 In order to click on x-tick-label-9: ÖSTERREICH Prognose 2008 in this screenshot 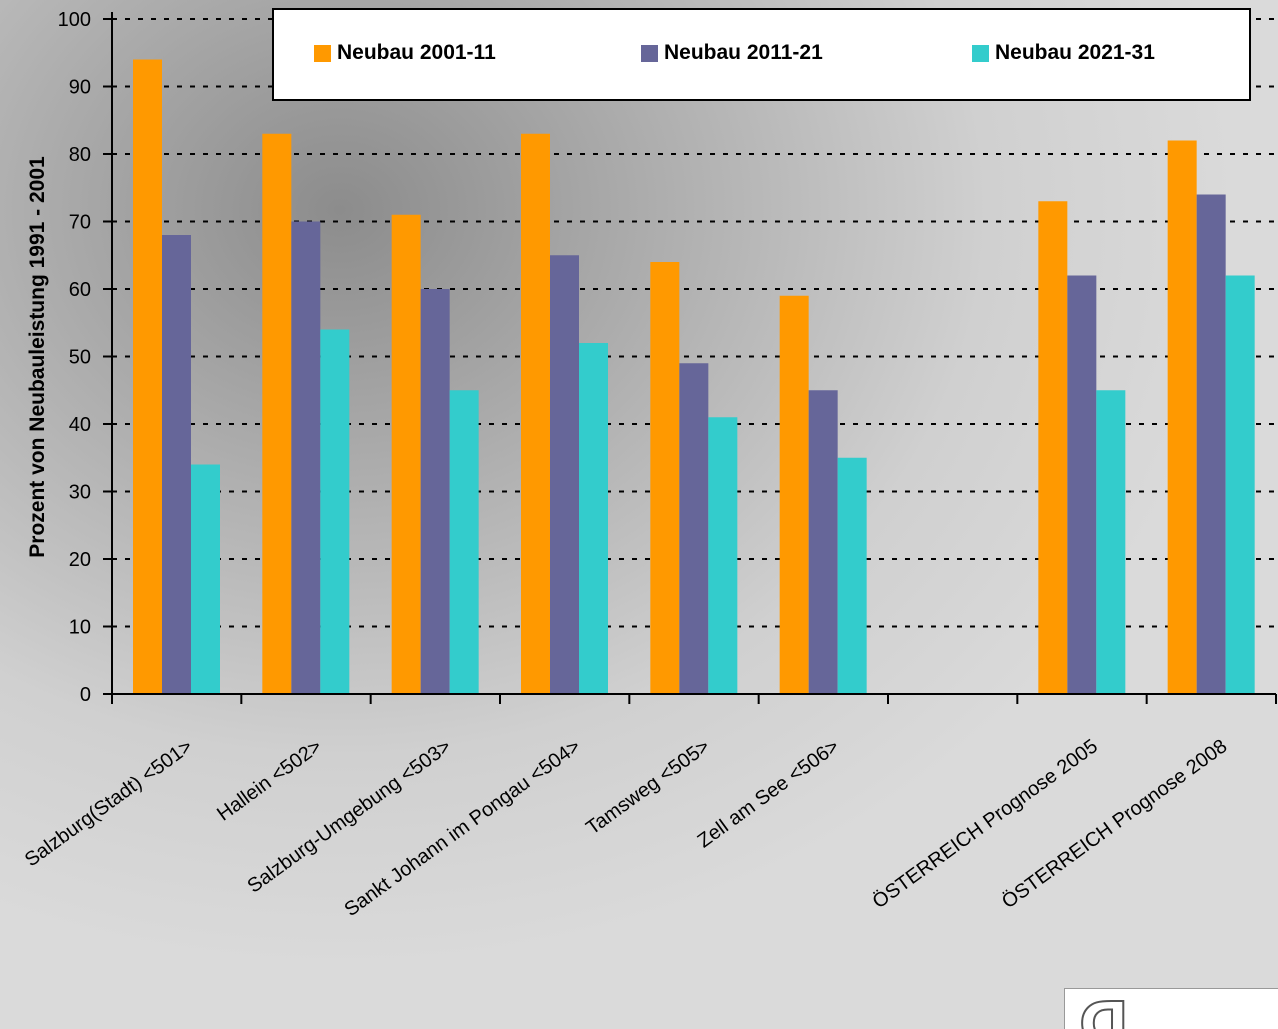, I will do `click(1114, 824)`.